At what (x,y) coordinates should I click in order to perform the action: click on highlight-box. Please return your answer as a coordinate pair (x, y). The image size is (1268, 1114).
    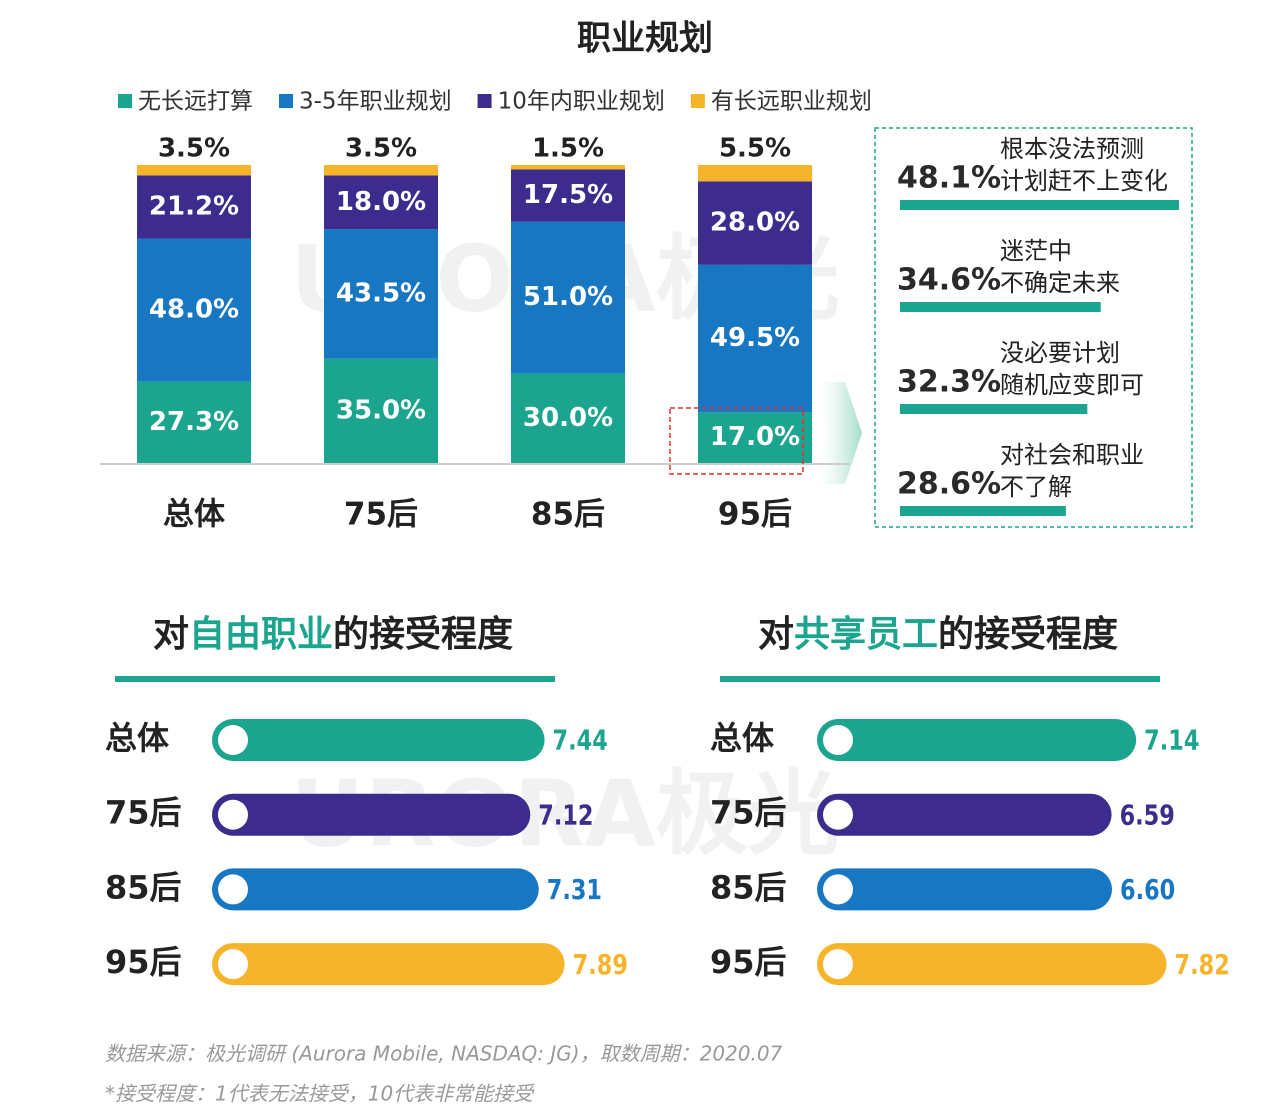
    Looking at the image, I should click on (736, 441).